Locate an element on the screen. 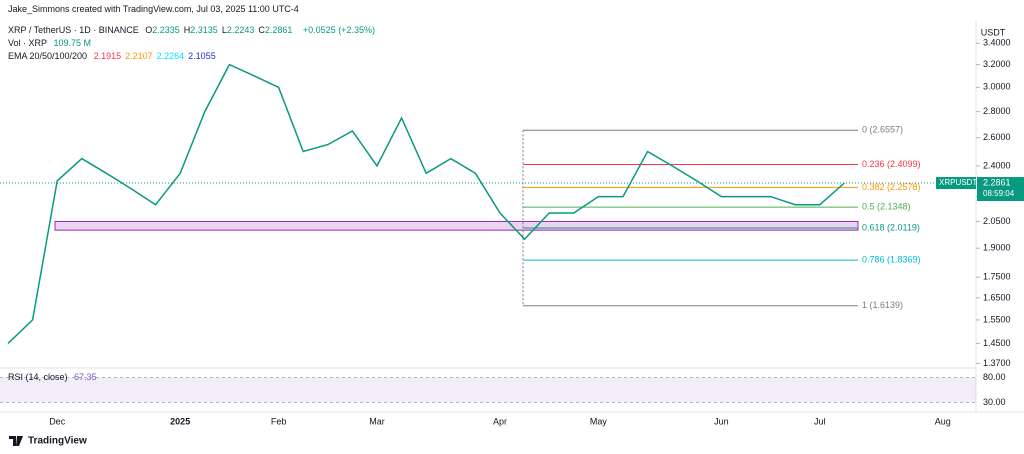 Image resolution: width=1024 pixels, height=454 pixels. price-tag-bg is located at coordinates (1000, 189).